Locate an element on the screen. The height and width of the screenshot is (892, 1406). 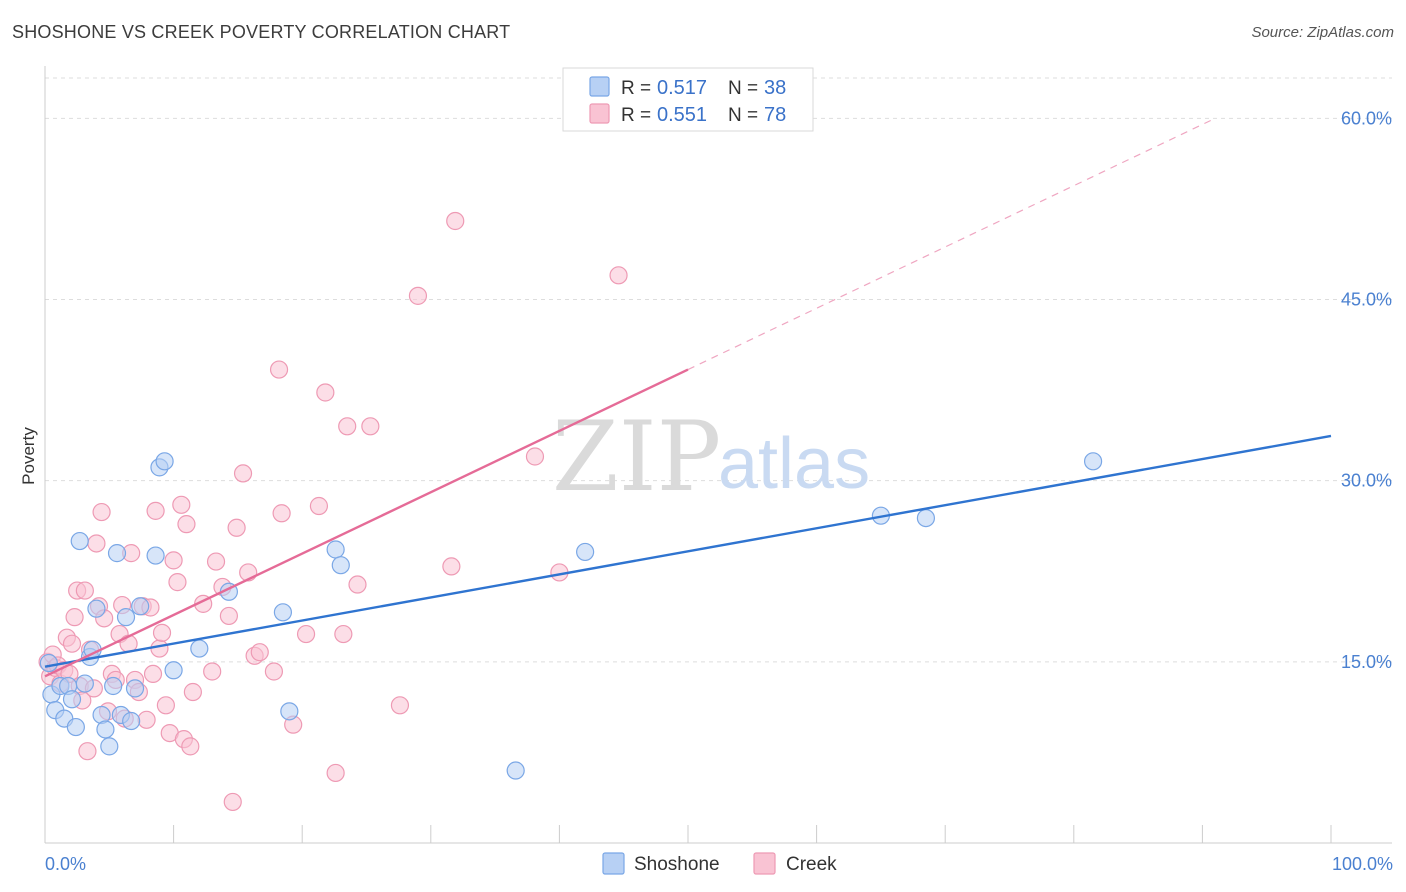
legend-bottom-shoshone-swatch is located at coordinates (613, 863).